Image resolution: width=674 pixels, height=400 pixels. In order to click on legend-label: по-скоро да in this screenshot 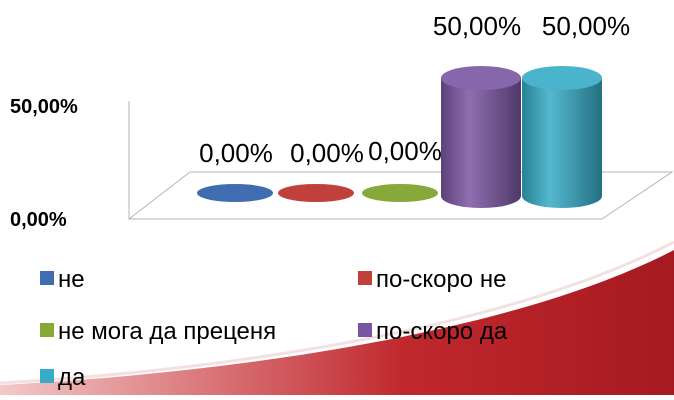, I will do `click(442, 331)`.